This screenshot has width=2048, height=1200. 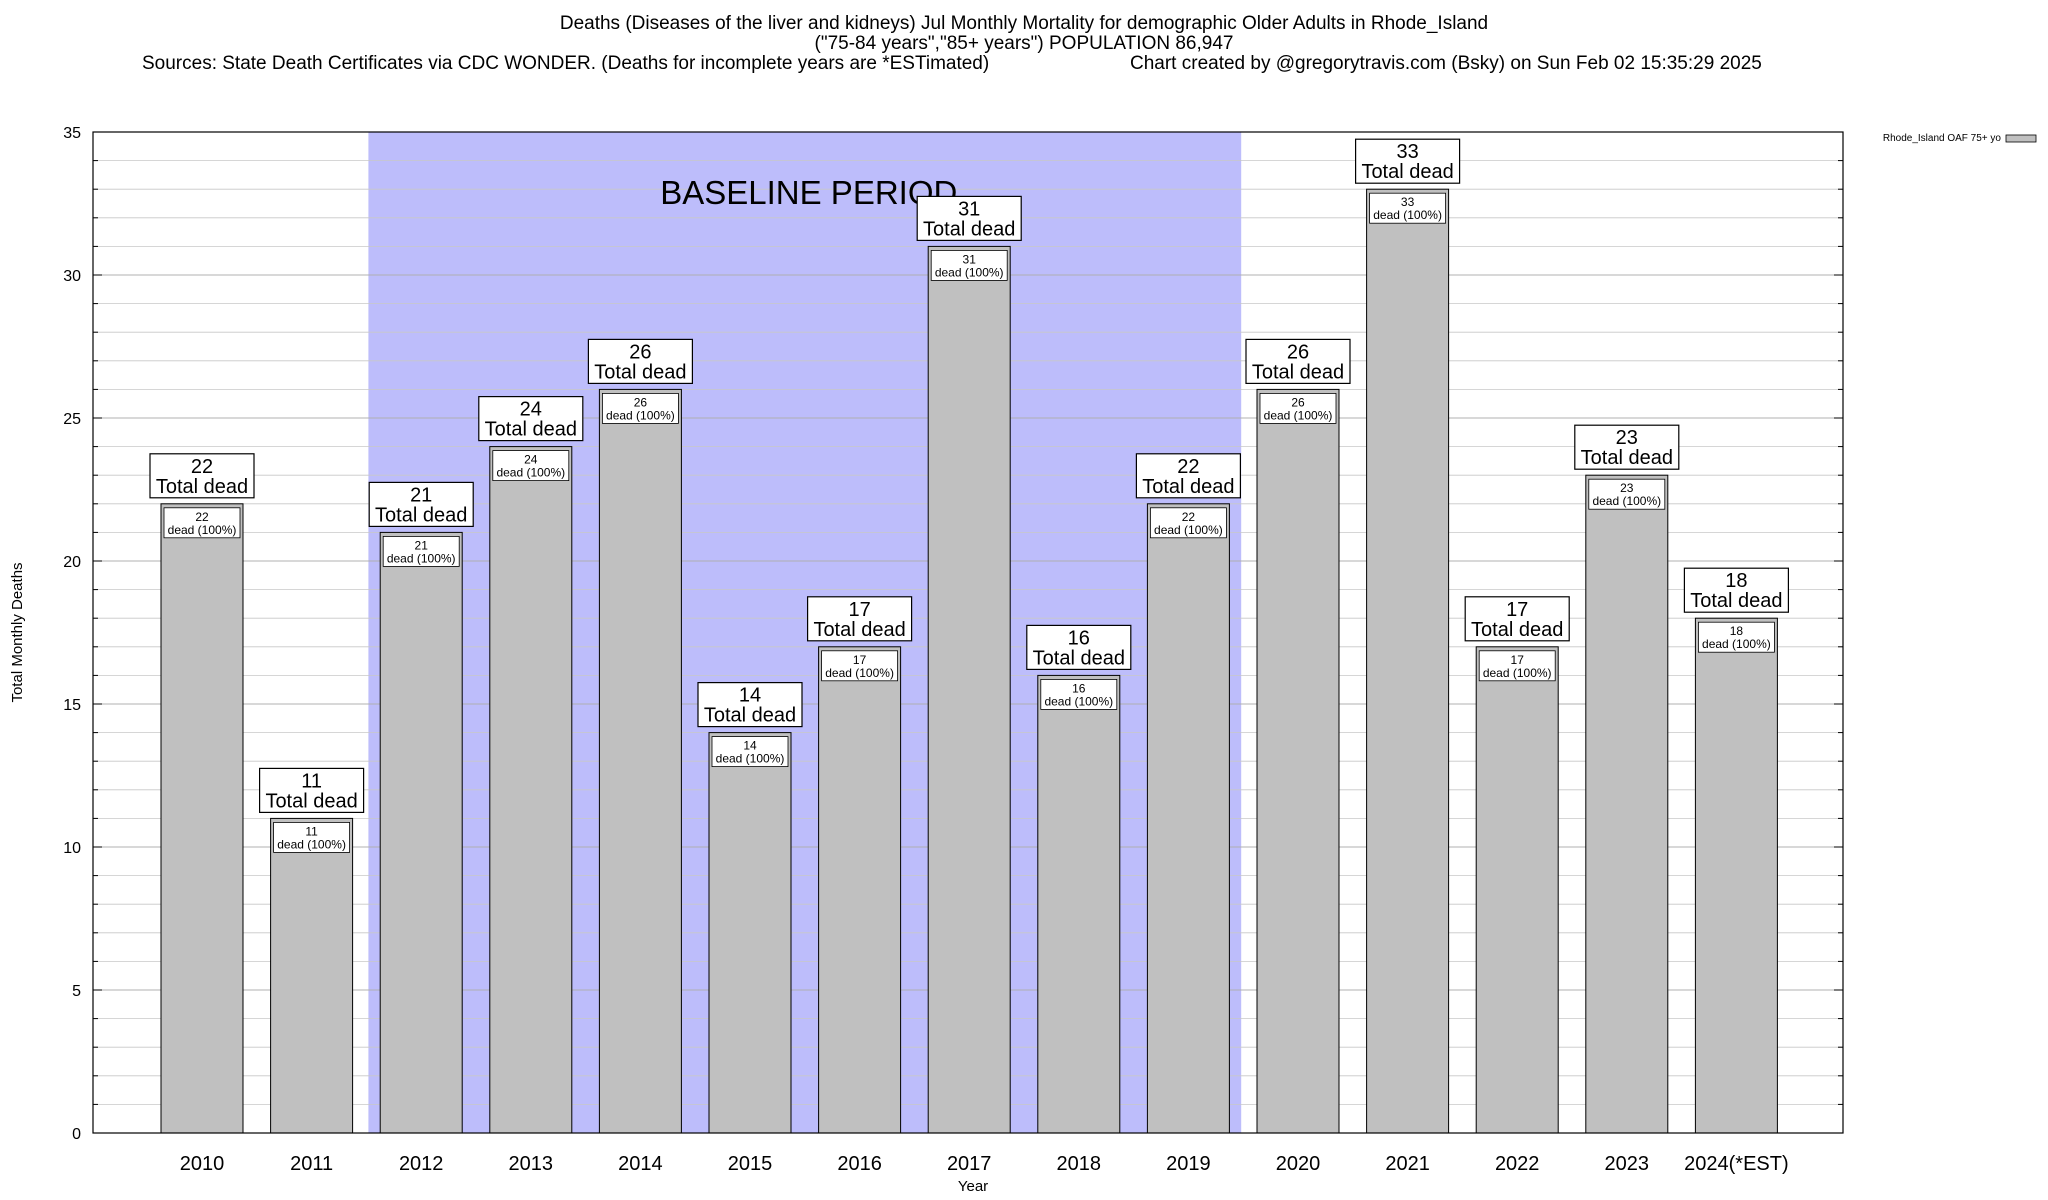 What do you see at coordinates (531, 410) in the screenshot?
I see `bar-total-count: 24` at bounding box center [531, 410].